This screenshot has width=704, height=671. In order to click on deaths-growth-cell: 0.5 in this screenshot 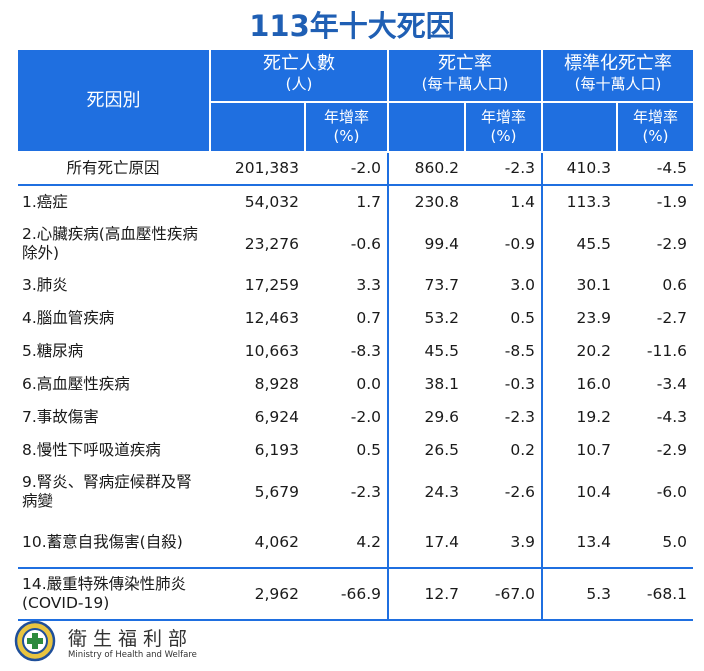, I will do `click(347, 450)`.